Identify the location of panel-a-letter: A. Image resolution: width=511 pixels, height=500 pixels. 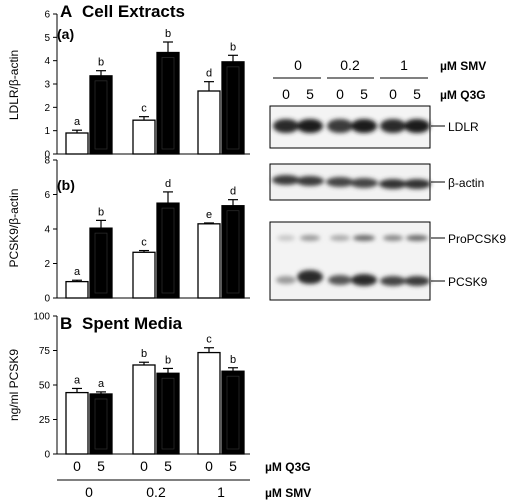
(66, 11).